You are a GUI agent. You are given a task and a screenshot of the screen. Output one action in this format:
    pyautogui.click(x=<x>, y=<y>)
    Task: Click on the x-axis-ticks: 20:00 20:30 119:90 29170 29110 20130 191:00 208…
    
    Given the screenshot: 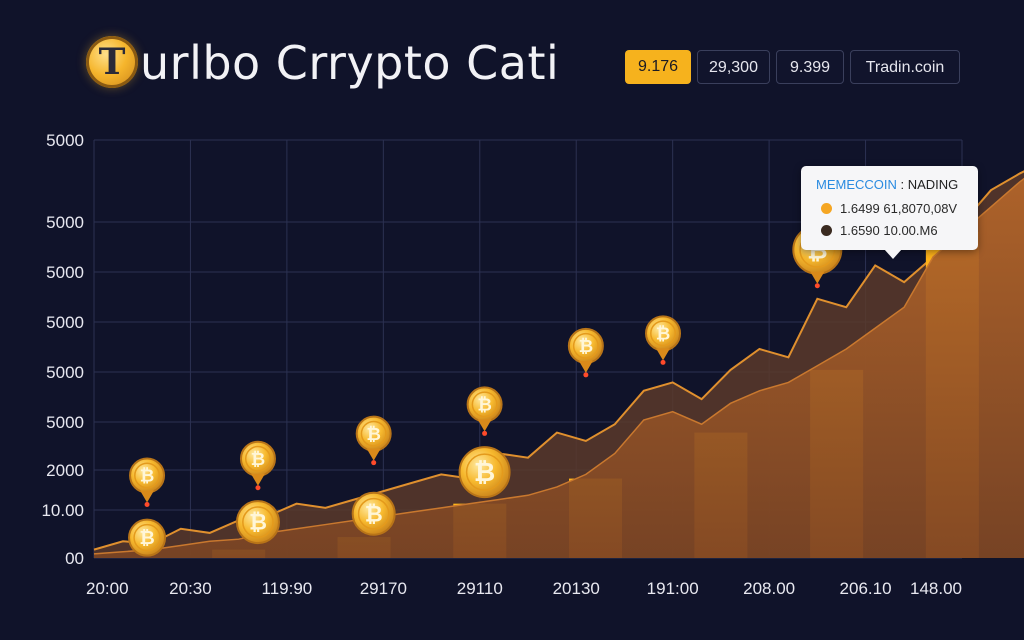 What is the action you would take?
    pyautogui.click(x=524, y=588)
    